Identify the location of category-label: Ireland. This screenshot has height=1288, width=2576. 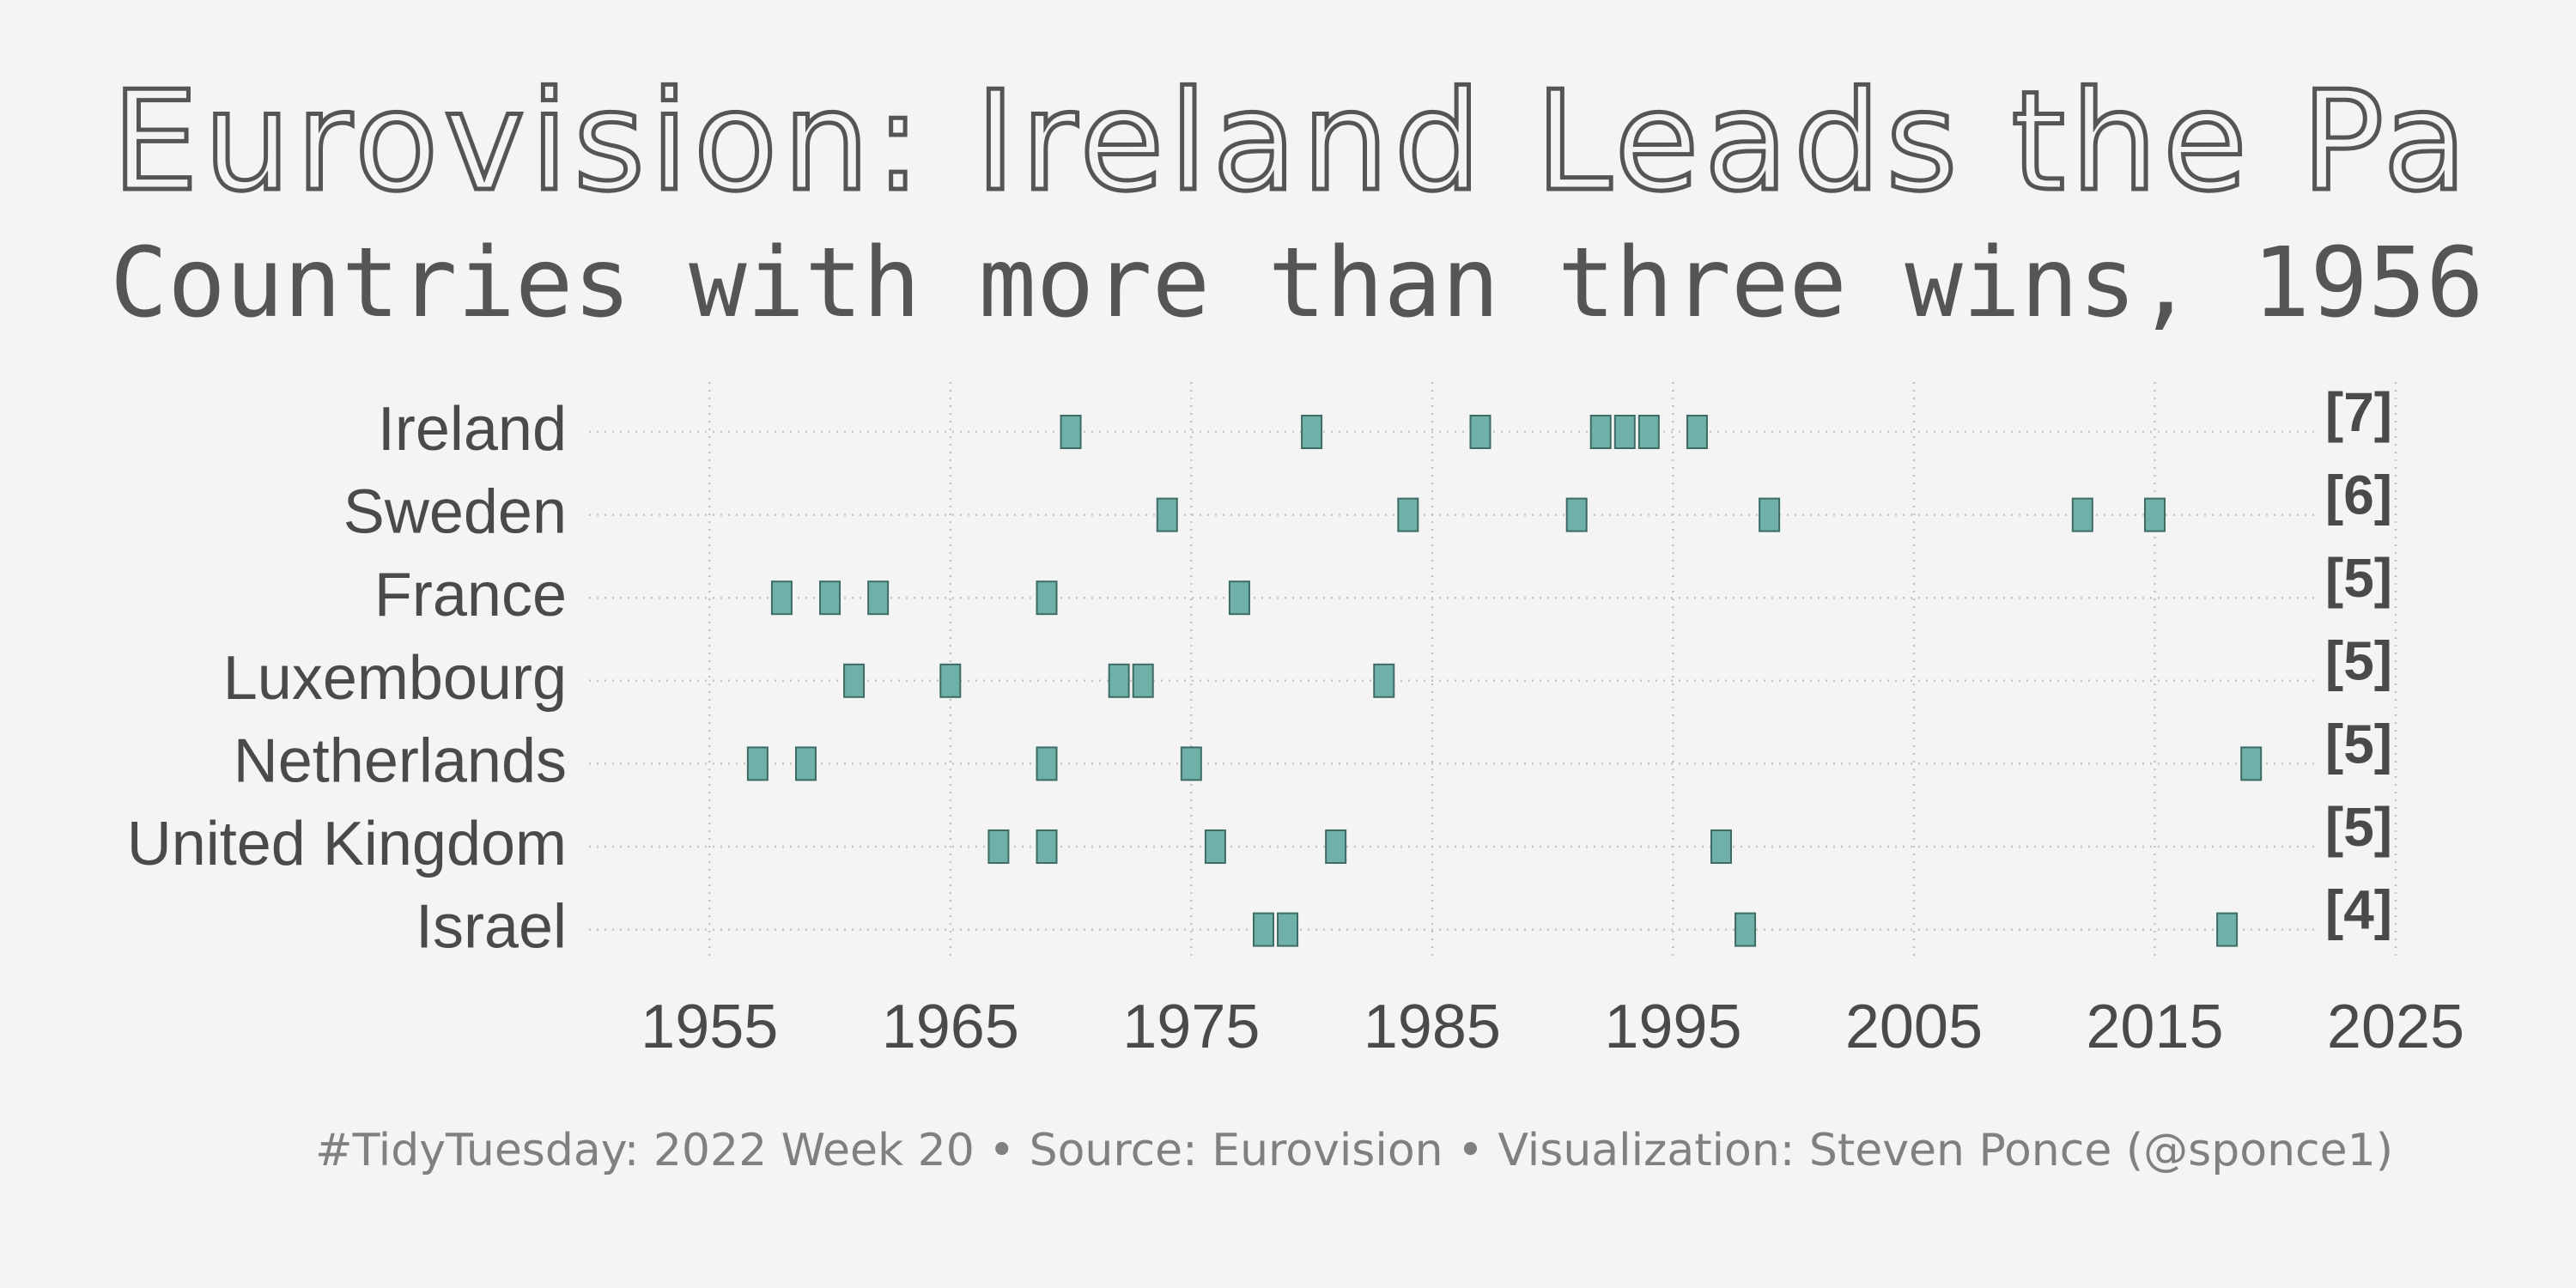
(472, 430).